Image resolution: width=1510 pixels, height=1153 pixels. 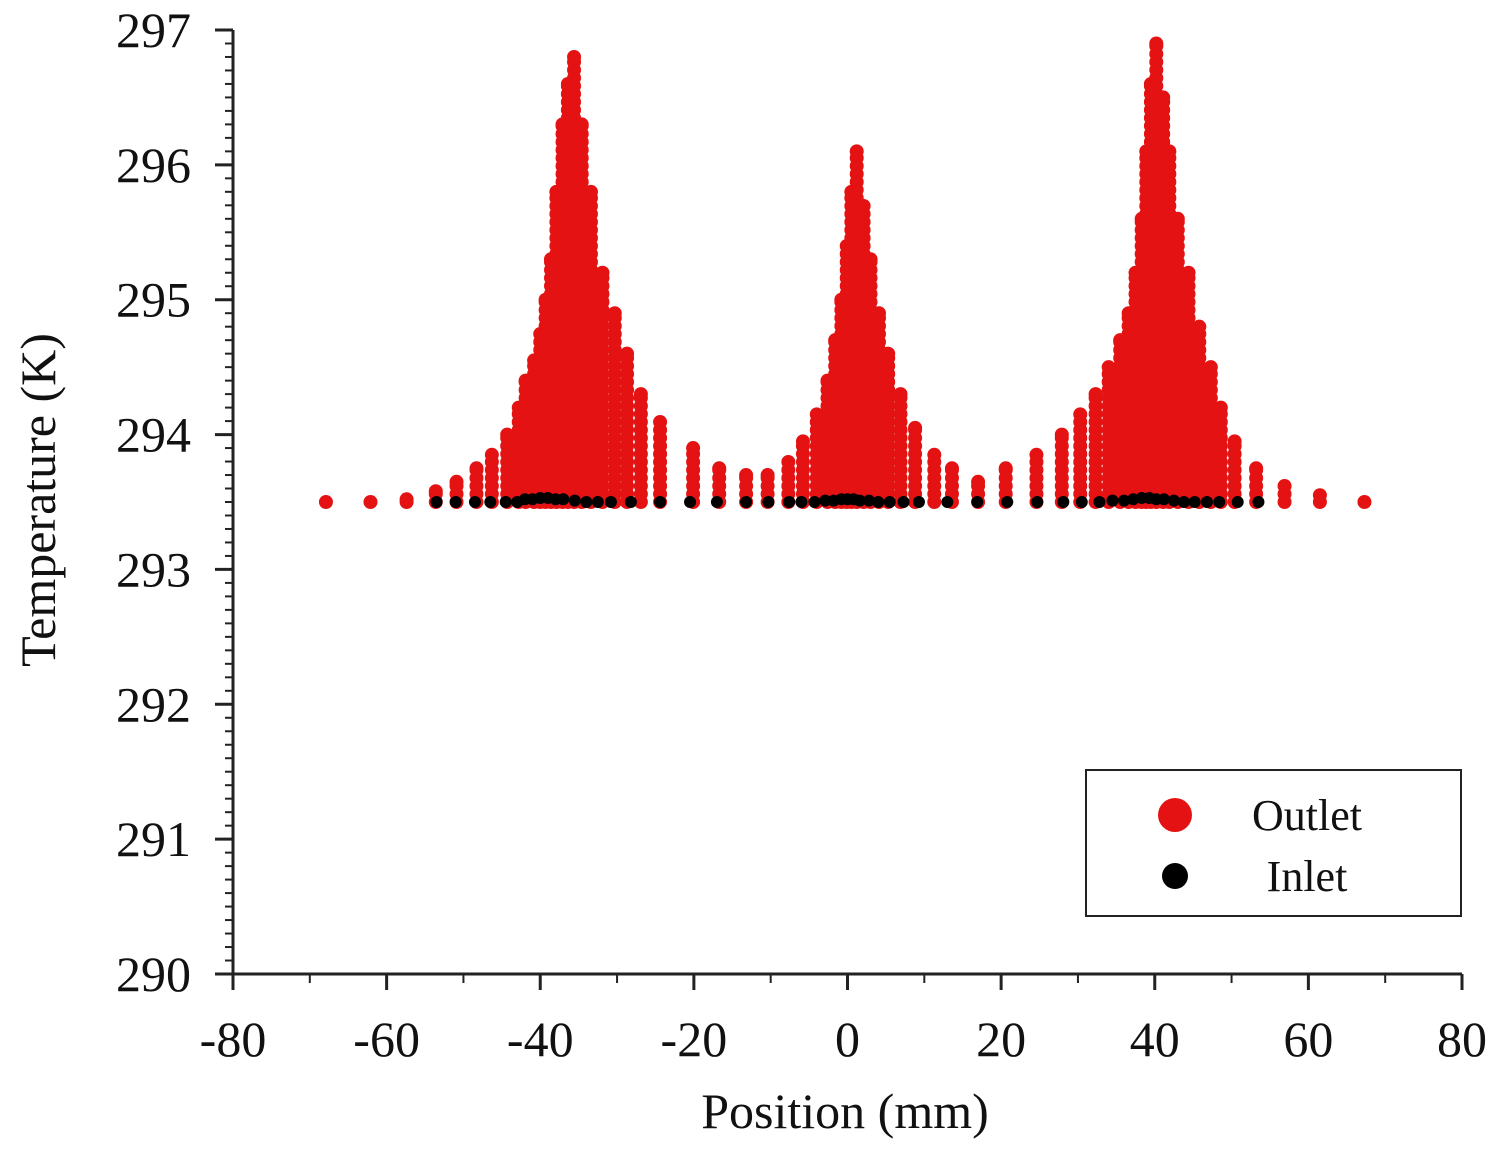 I want to click on y-tick-label: 295, so click(x=153, y=300).